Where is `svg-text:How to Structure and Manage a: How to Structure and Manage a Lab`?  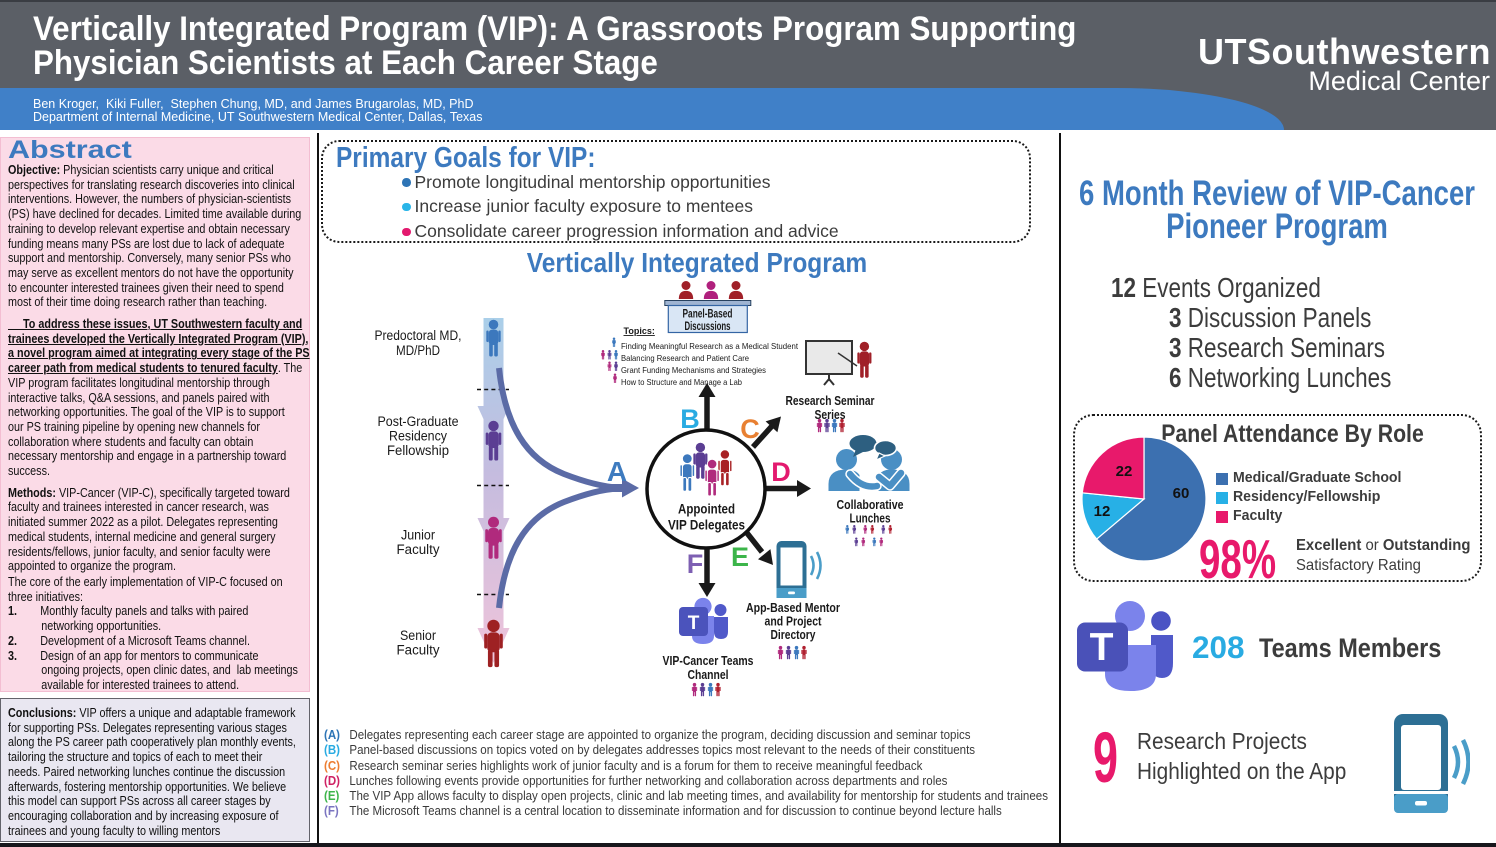 svg-text:How to Structure and Manage a: How to Structure and Manage a Lab is located at coordinates (681, 382).